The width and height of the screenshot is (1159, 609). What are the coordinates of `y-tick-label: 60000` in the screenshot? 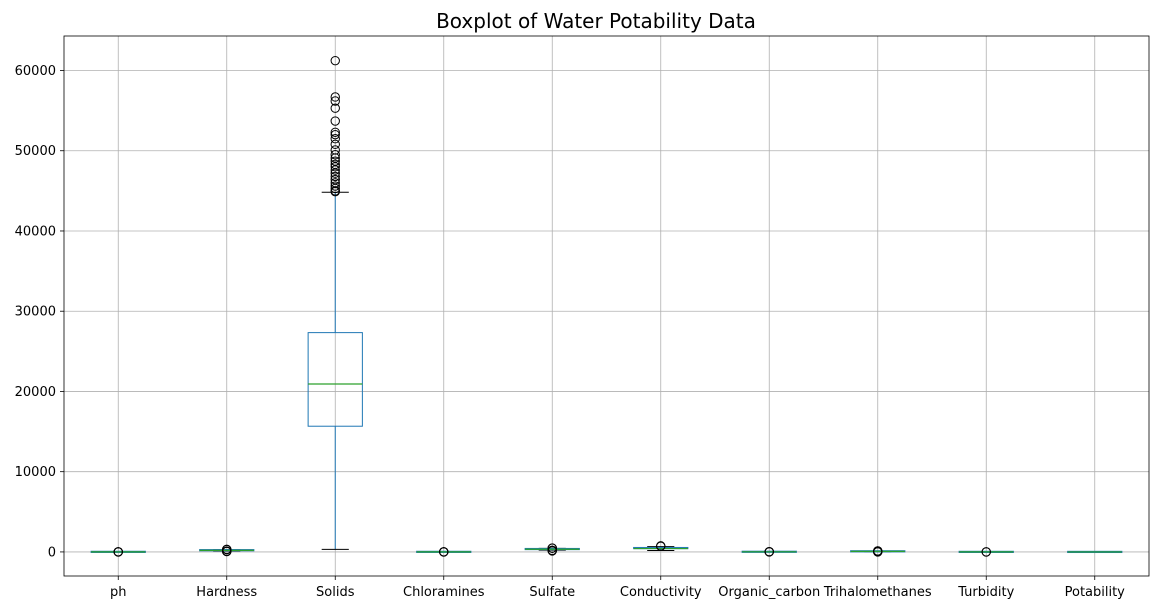 It's located at (35, 71).